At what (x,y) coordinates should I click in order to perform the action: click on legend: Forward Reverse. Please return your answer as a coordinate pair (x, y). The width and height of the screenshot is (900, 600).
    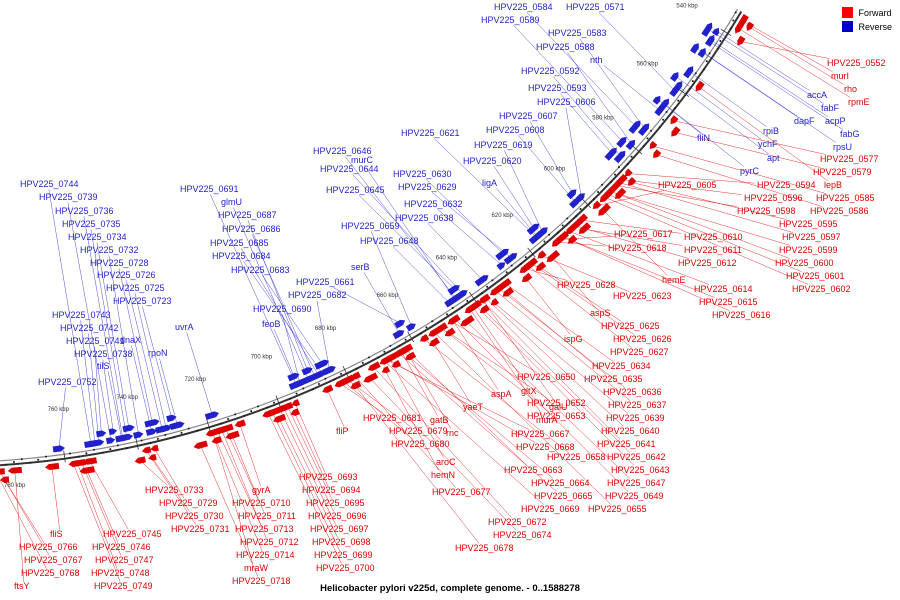
    Looking at the image, I should click on (867, 21).